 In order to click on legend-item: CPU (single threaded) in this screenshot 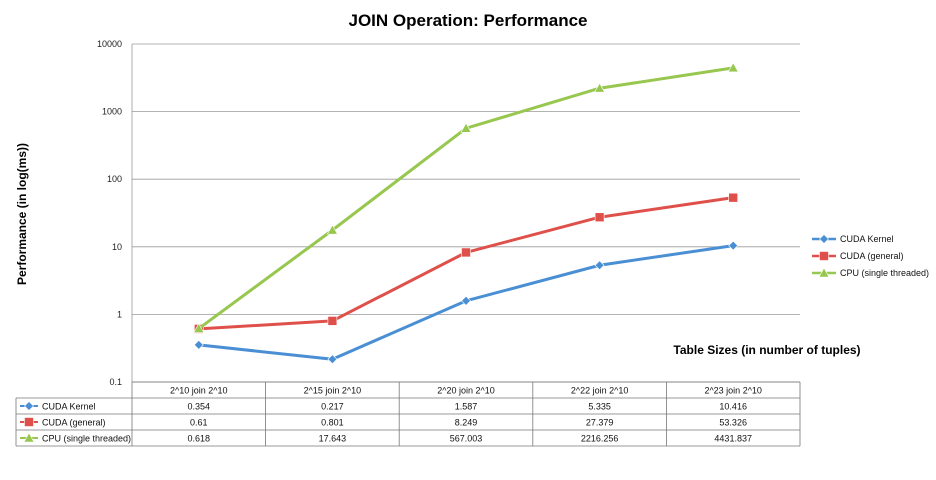, I will do `click(870, 272)`.